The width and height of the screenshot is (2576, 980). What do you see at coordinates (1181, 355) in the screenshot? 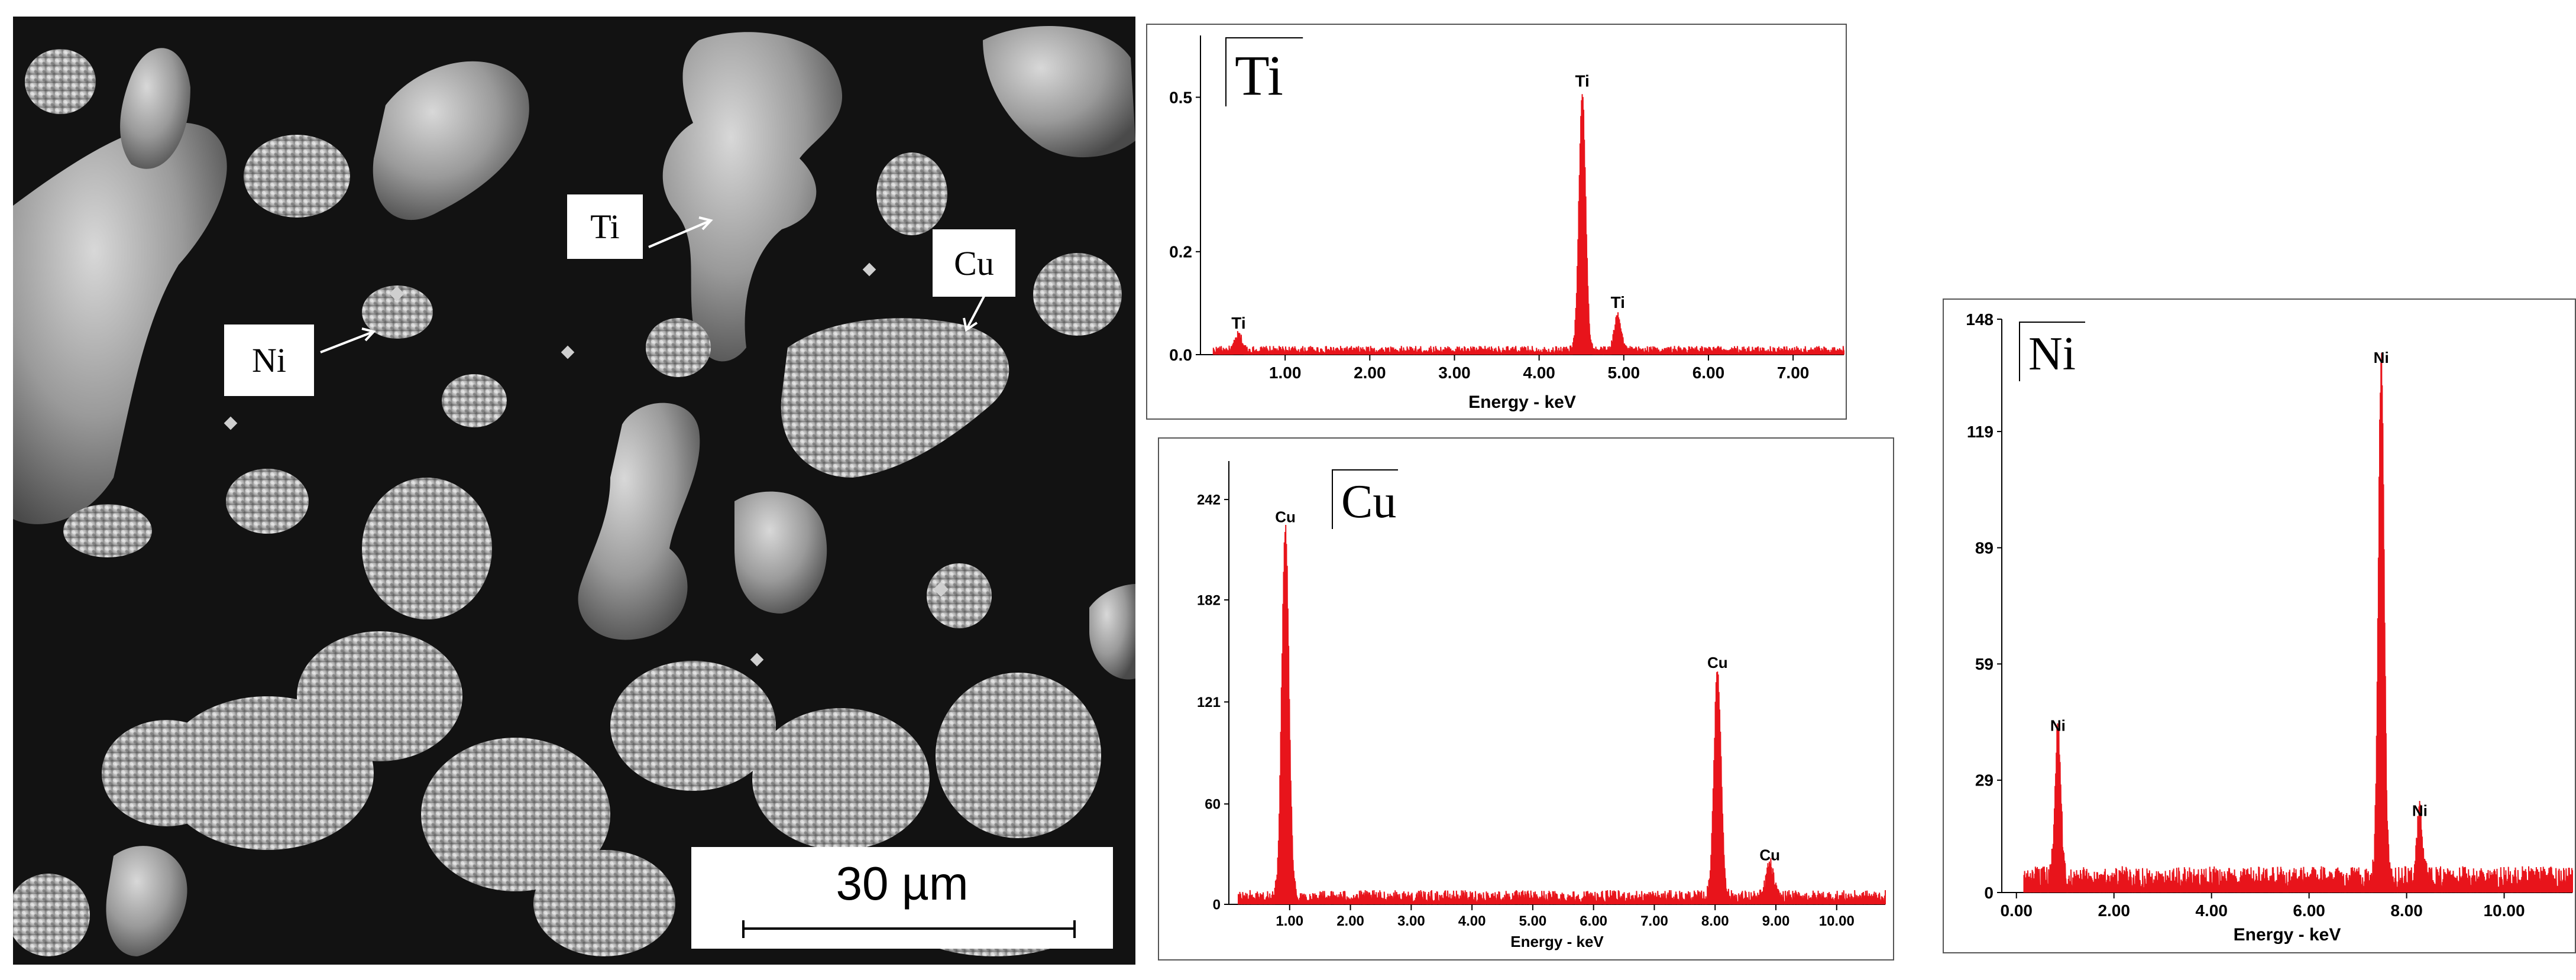
I see `y-tick-label: 0.0` at bounding box center [1181, 355].